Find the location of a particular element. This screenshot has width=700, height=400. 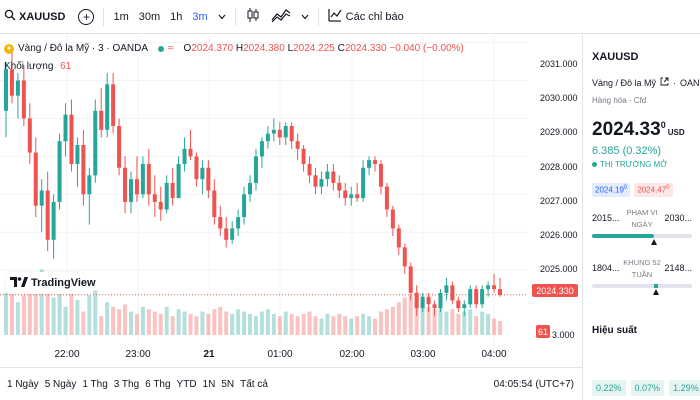

performance-cell: 0.07% is located at coordinates (647, 388).